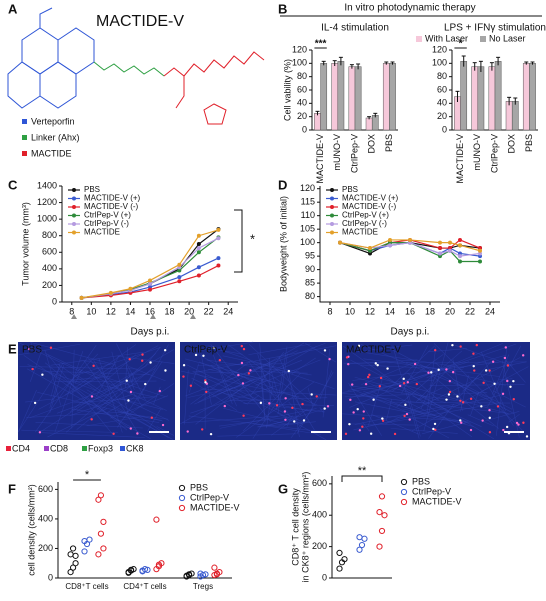 The image size is (546, 601). Describe the element at coordinates (58, 85) in the screenshot. I see `ring` at that location.